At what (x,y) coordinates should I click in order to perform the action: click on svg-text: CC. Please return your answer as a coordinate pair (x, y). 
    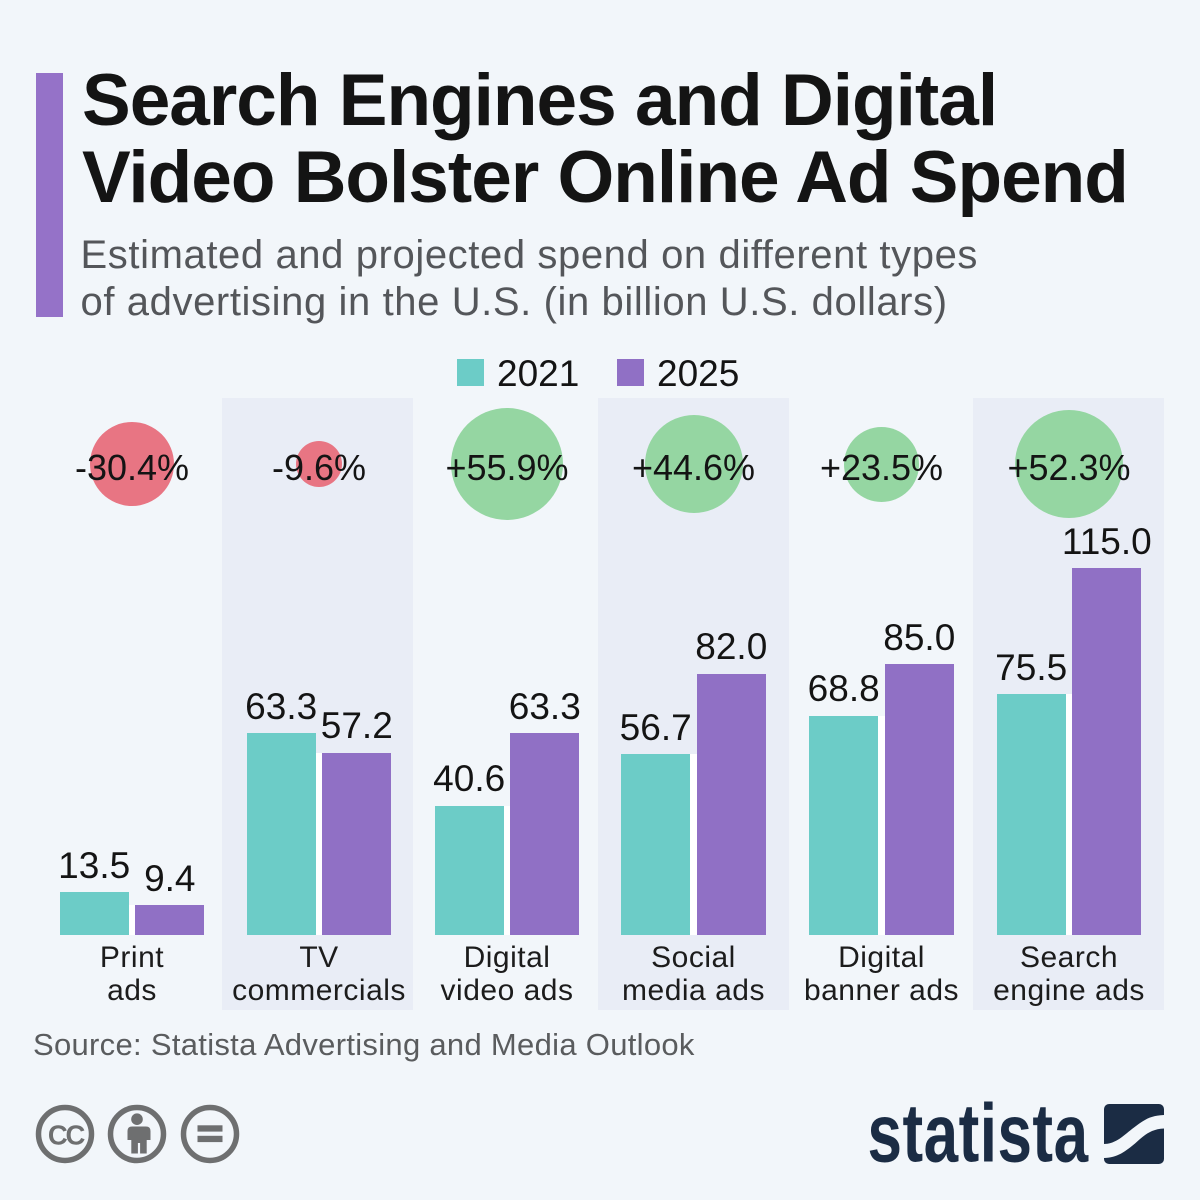
    Looking at the image, I should click on (67, 1135).